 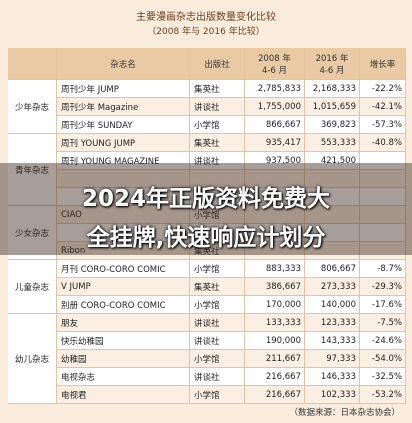 What do you see at coordinates (32, 64) in the screenshot?
I see `header-cell` at bounding box center [32, 64].